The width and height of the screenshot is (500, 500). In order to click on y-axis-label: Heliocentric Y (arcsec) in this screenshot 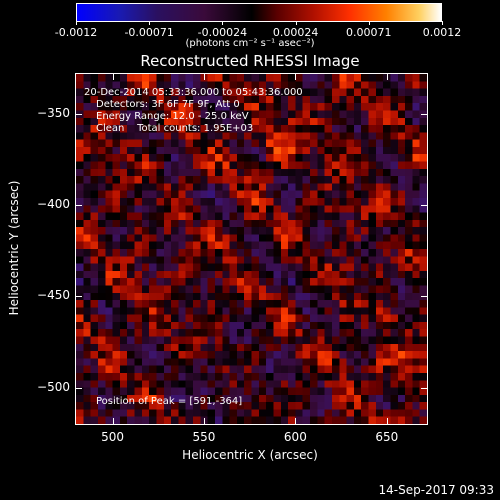, I will do `click(14, 248)`.